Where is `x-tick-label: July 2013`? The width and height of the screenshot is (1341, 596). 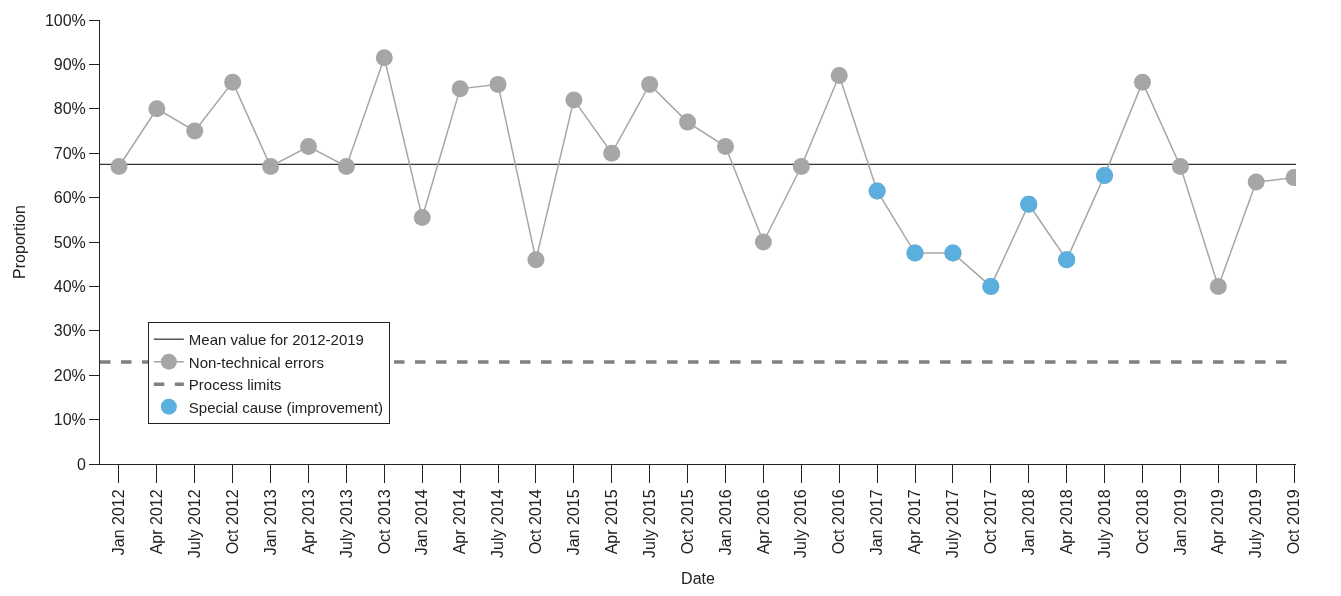 x-tick-label: July 2013 is located at coordinates (346, 523).